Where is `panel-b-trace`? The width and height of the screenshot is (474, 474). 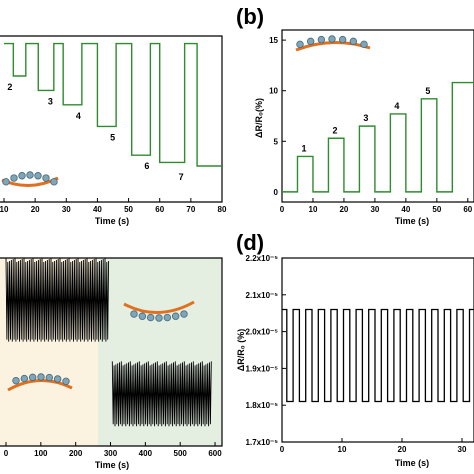 panel-b-trace is located at coordinates (378, 137).